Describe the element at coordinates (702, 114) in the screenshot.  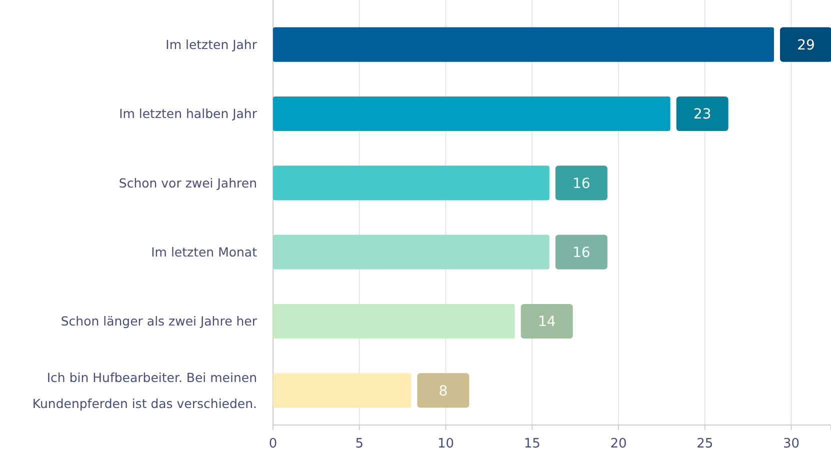
I see `data-label: 23` at that location.